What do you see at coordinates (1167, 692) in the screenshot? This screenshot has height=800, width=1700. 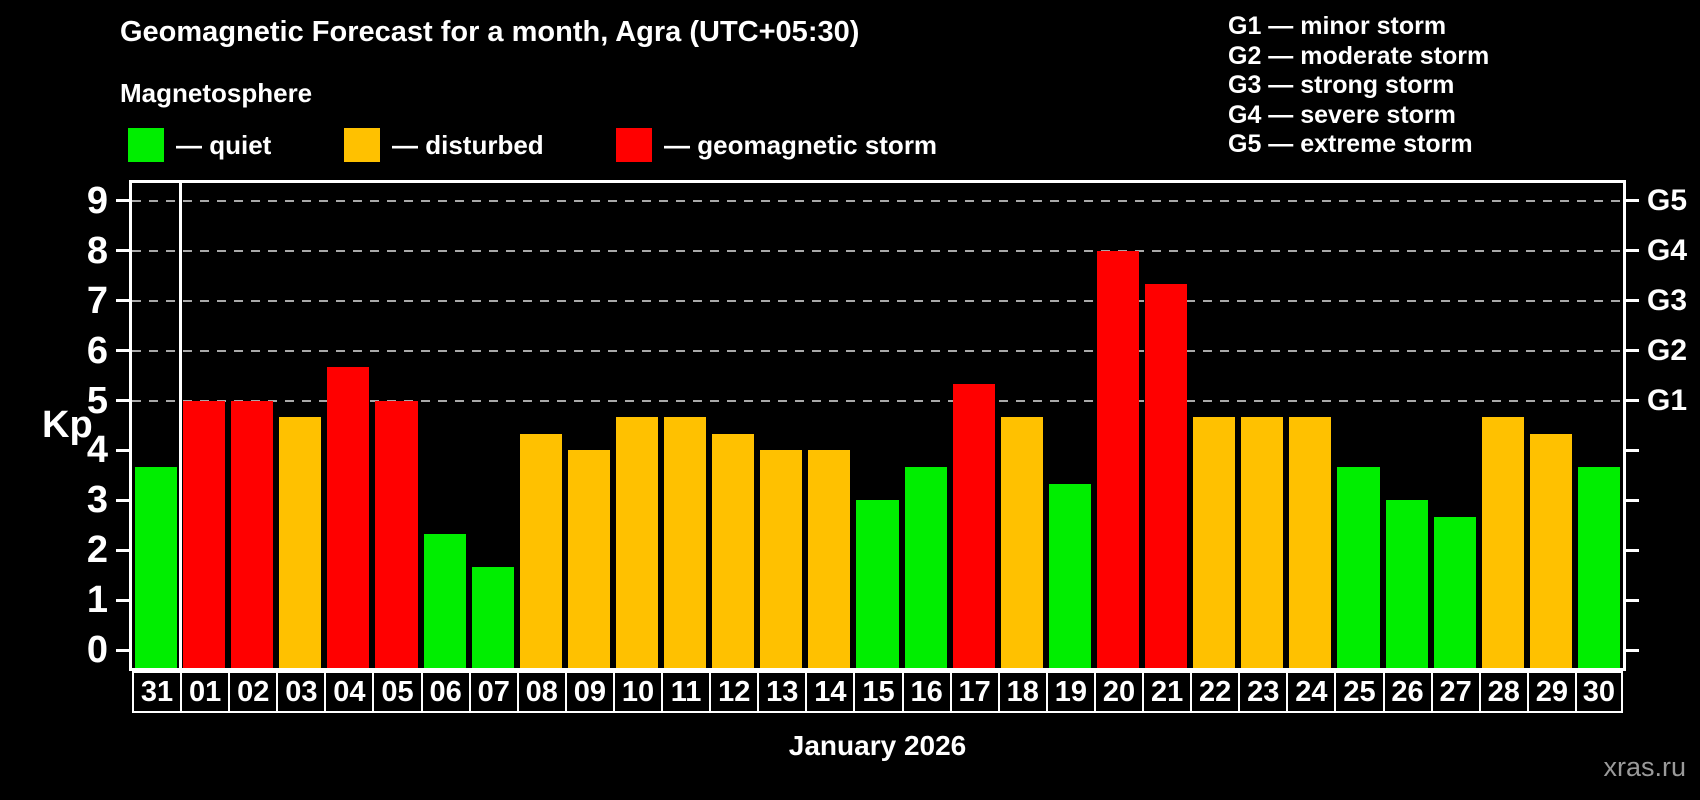 I see `day-cell-21: 21` at bounding box center [1167, 692].